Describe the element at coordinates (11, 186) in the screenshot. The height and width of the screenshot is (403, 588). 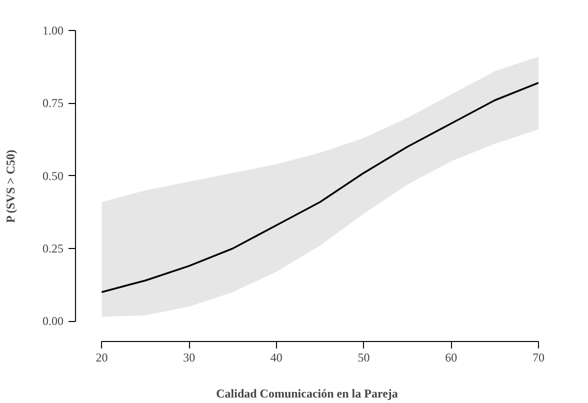
I see `y-axis-title: P (SVS > C50)` at that location.